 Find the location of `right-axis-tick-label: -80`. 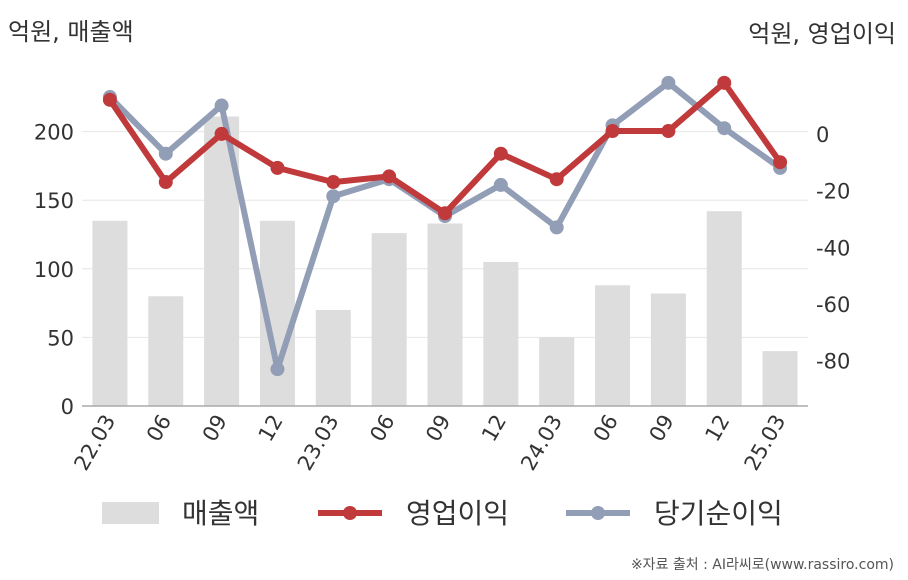

right-axis-tick-label: -80 is located at coordinates (833, 362).